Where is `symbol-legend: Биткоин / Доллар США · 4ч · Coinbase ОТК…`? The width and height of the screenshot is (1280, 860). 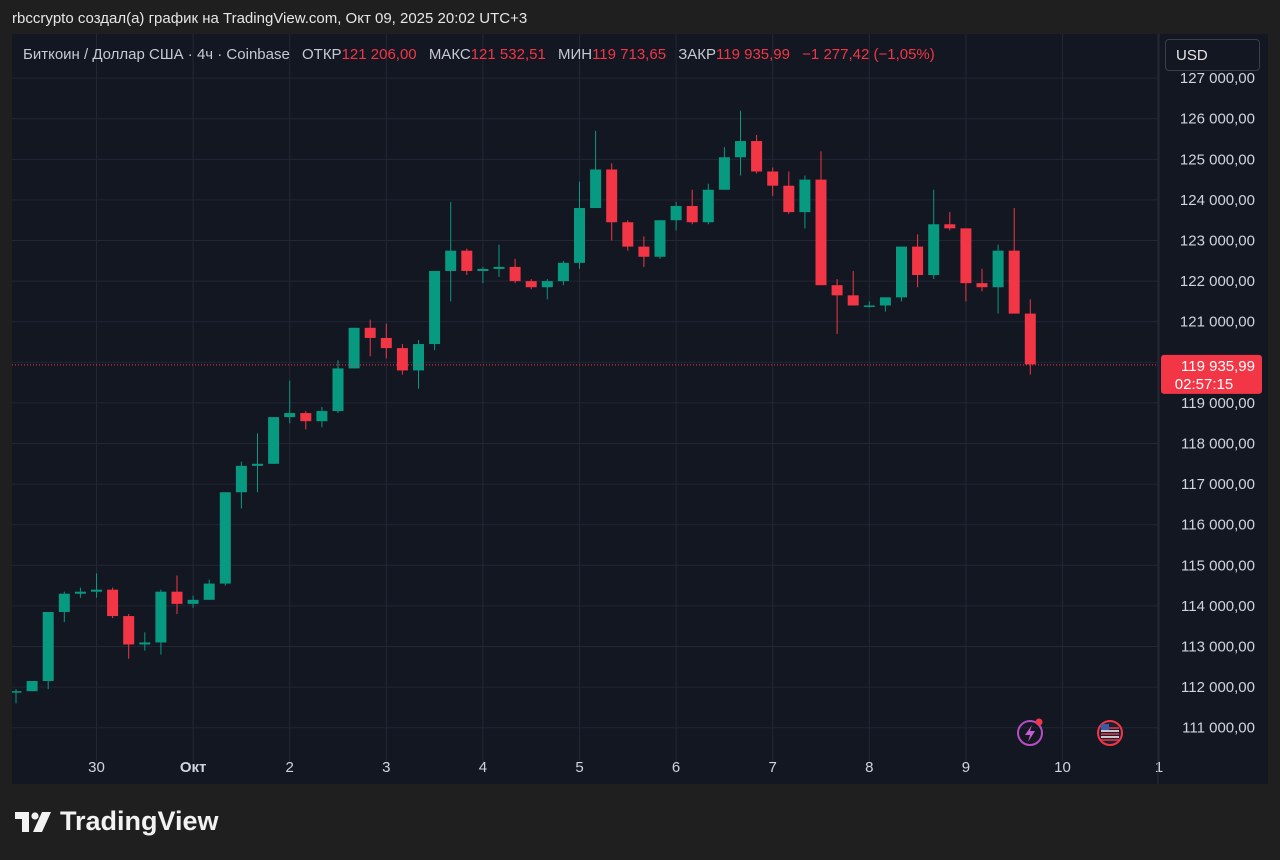 symbol-legend: Биткоин / Доллар США · 4ч · Coinbase ОТК… is located at coordinates (479, 54).